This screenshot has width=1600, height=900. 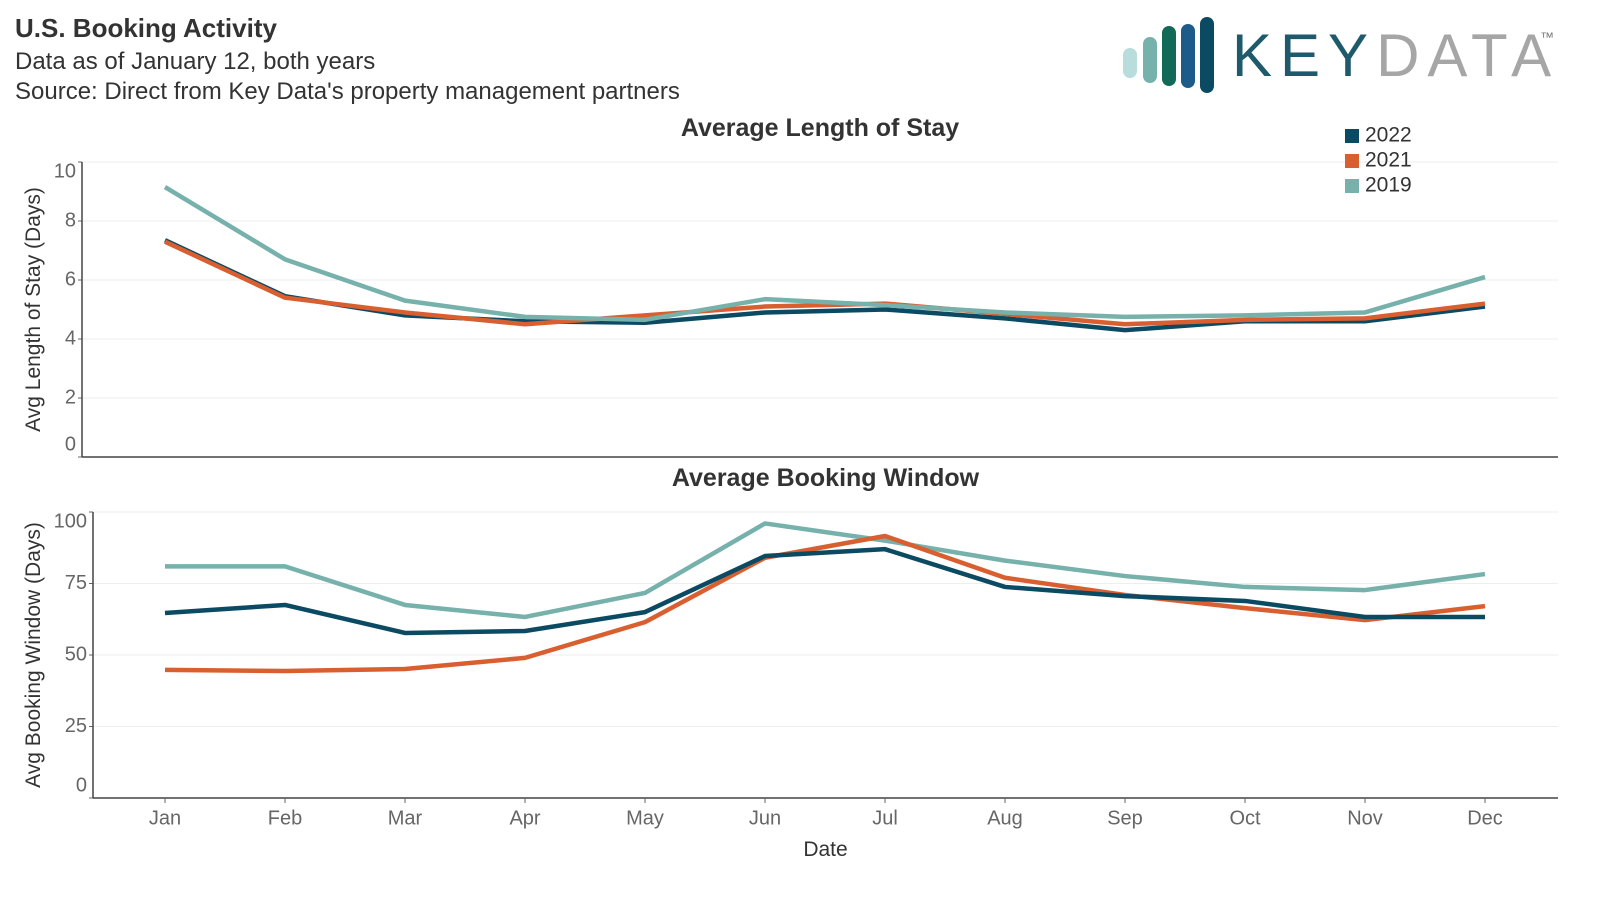 What do you see at coordinates (146, 28) in the screenshot?
I see `page-title: U.S. Booking Activity` at bounding box center [146, 28].